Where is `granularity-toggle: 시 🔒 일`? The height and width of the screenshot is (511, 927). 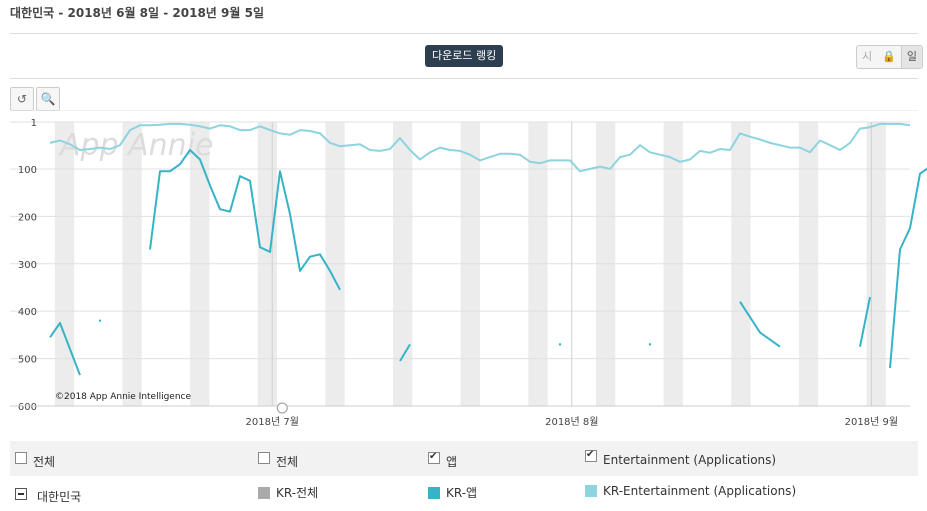 granularity-toggle: 시 🔒 일 is located at coordinates (889, 57).